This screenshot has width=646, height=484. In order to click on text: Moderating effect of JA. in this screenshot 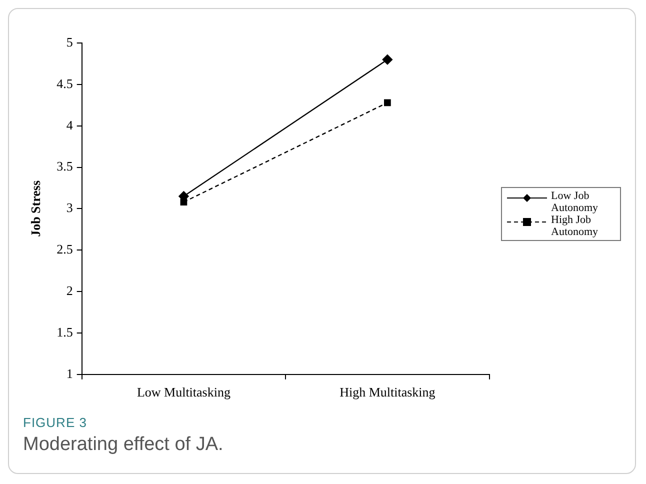, I will do `click(123, 445)`.